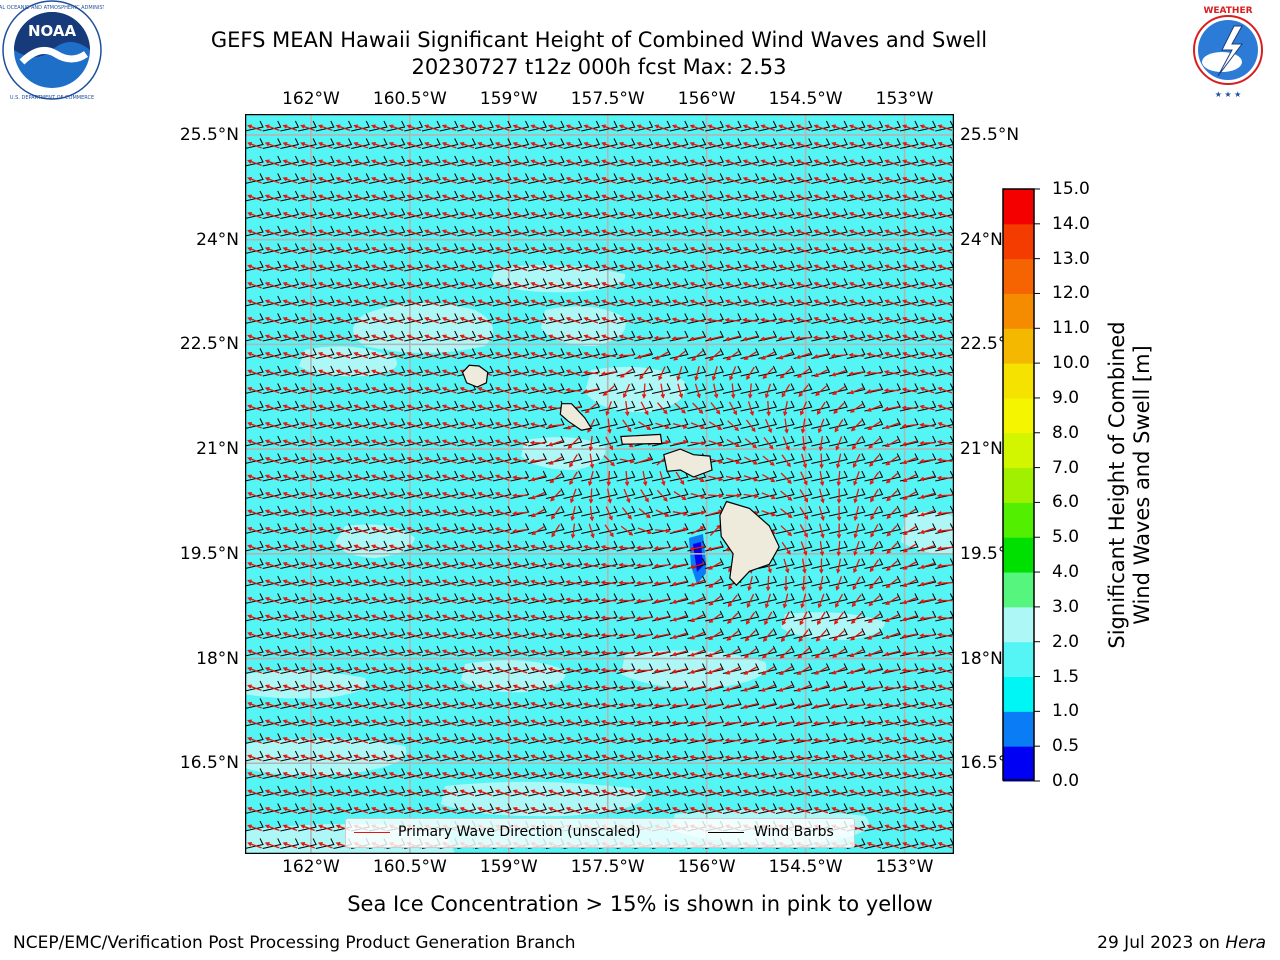 The height and width of the screenshot is (960, 1280). I want to click on footer-date: 29 Jul 2023 on Hera, so click(1181, 943).